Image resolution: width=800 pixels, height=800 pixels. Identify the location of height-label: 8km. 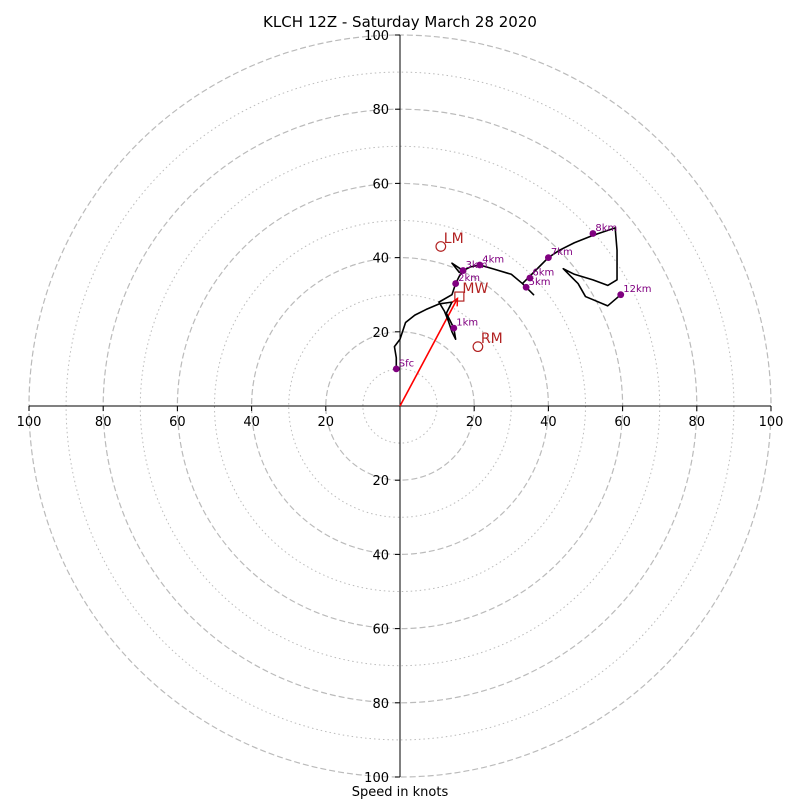
(606, 228).